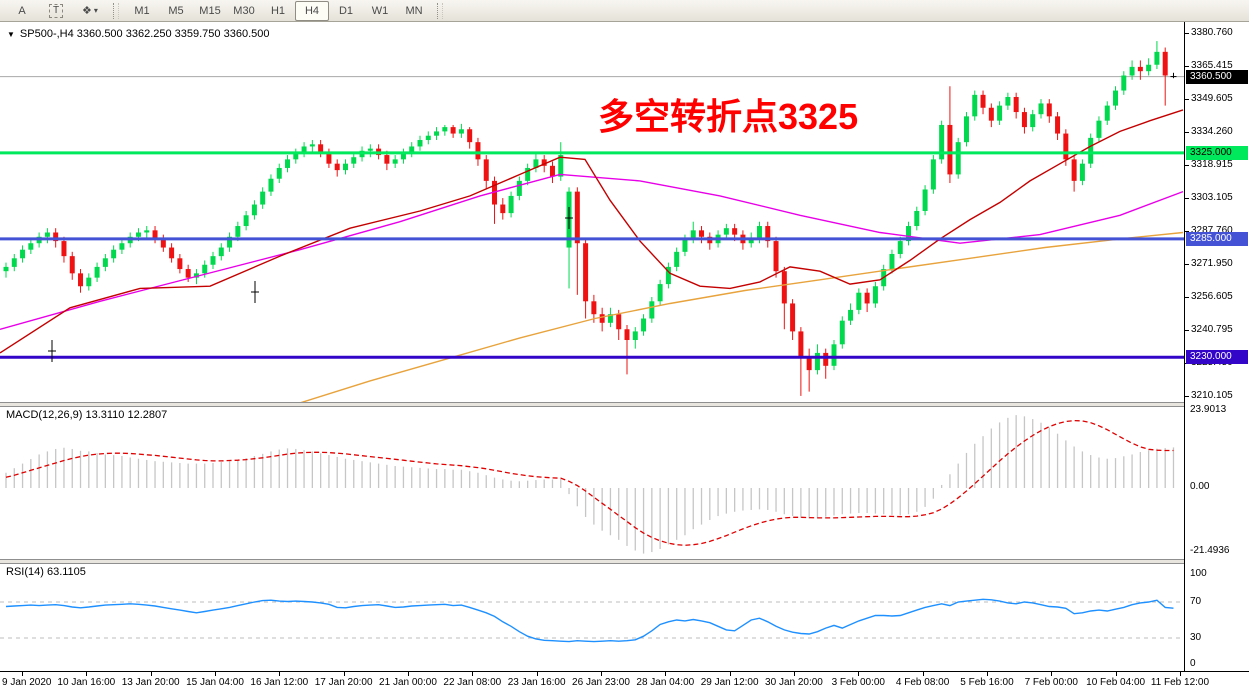  I want to click on price-tick-label: 3380.760, so click(1212, 32).